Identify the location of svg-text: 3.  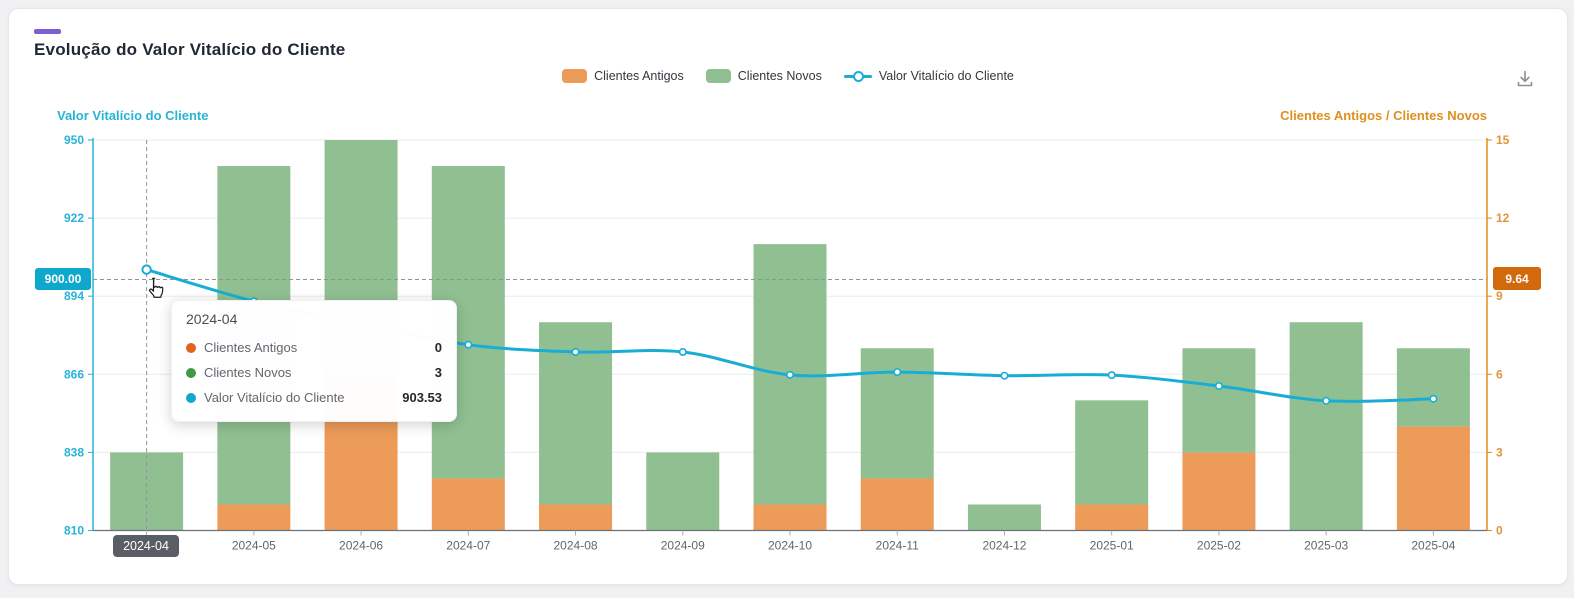
(1499, 452).